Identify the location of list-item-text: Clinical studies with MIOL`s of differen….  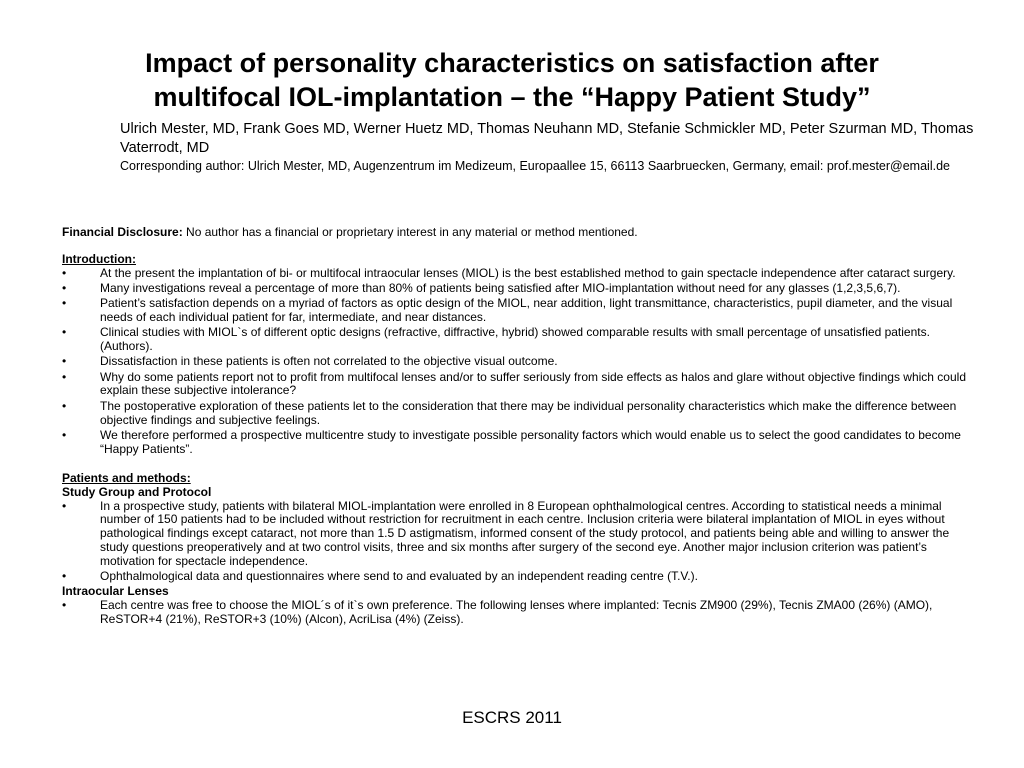
(515, 339).